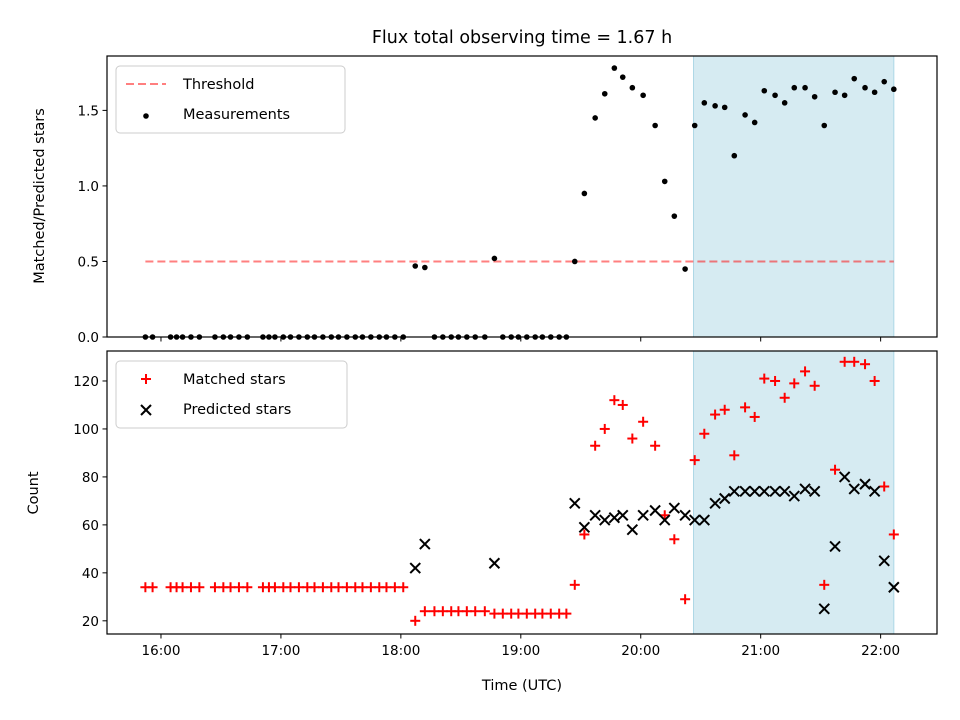 This screenshot has width=960, height=720. Describe the element at coordinates (146, 116) in the screenshot. I see `legend-measurements-swatch` at that location.